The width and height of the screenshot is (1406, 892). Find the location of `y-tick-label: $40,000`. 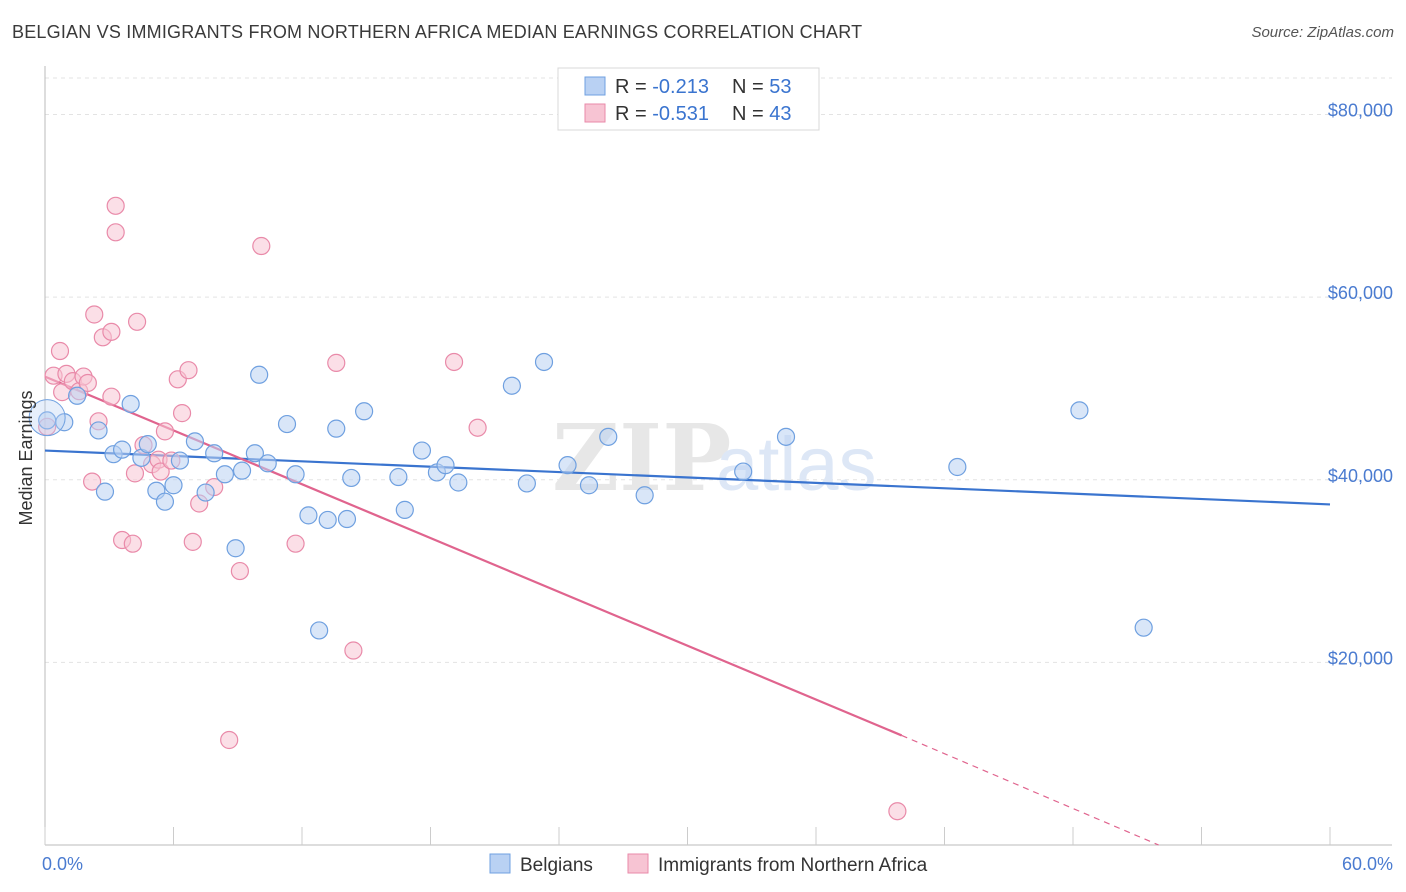

y-tick-label: $40,000 is located at coordinates (1360, 476).